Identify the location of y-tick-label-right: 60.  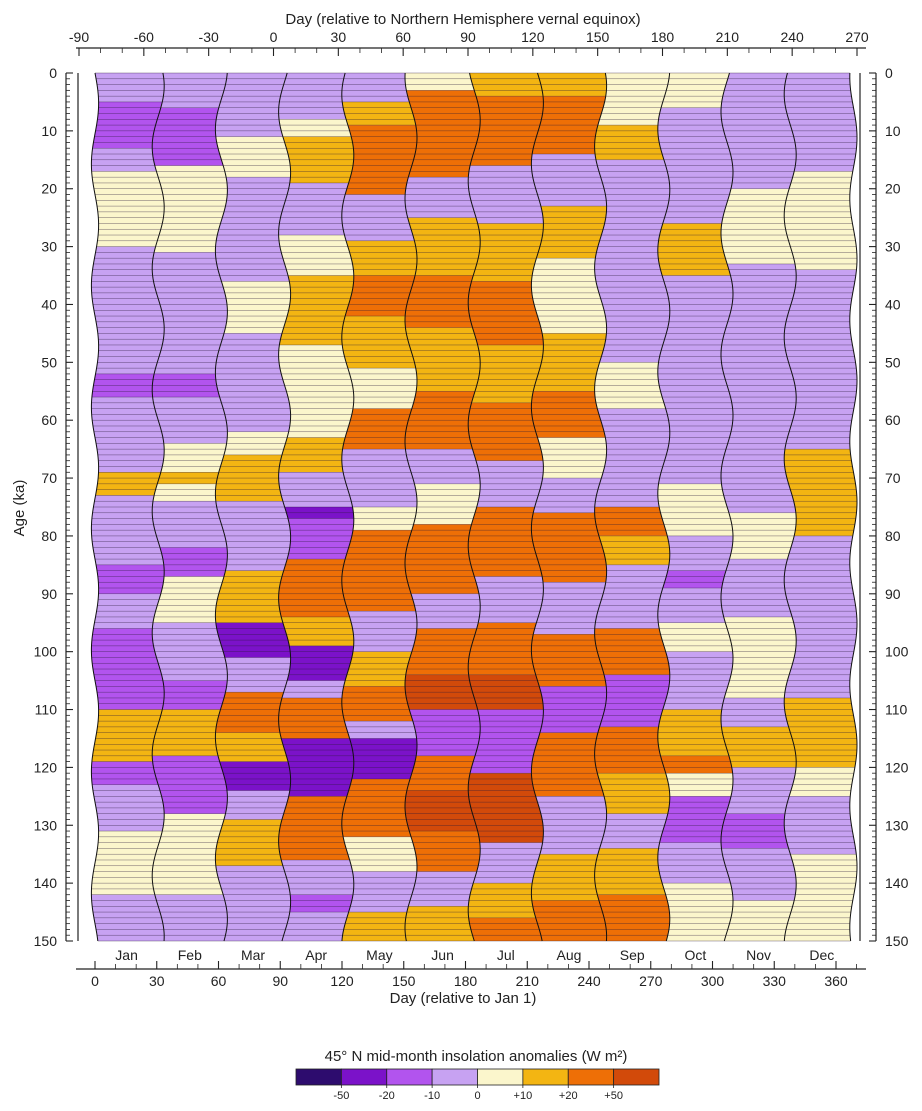
(893, 420).